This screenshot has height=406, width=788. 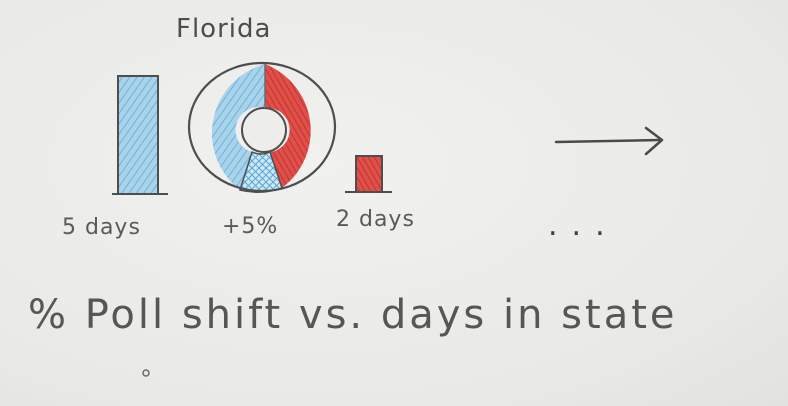 I want to click on donut-chart, so click(x=262, y=127).